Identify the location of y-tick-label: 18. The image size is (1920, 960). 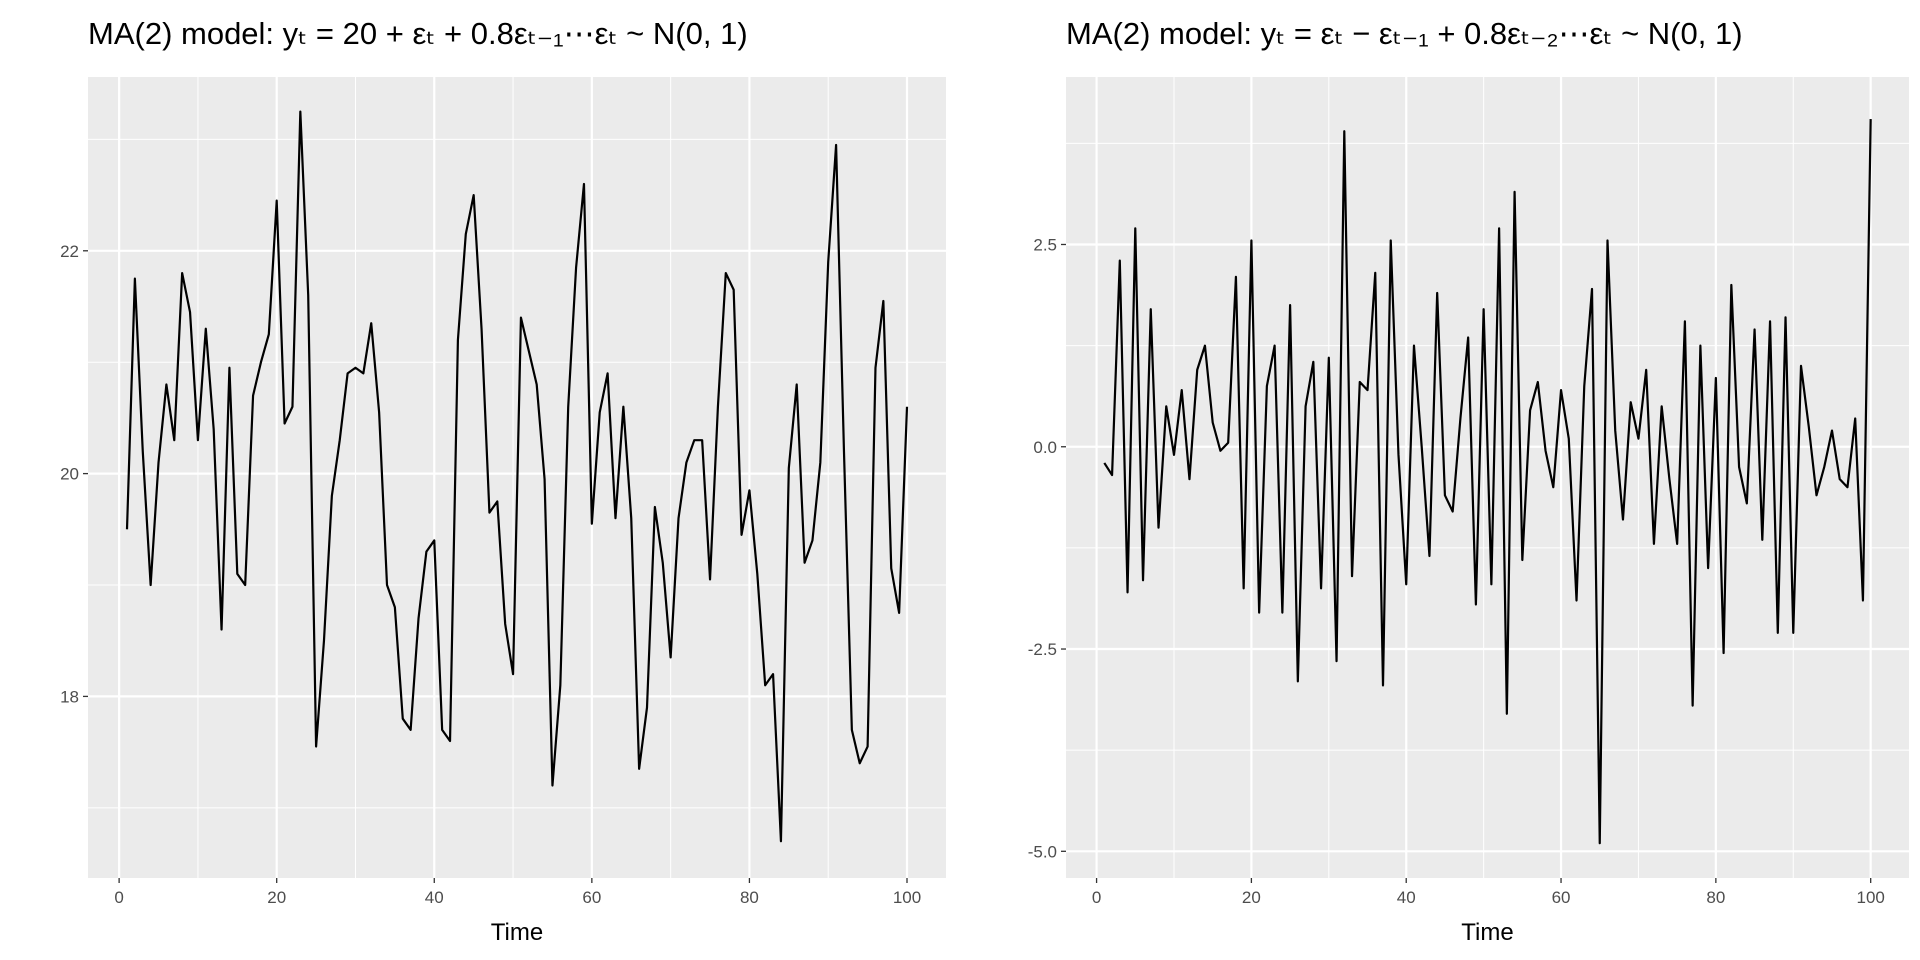
(69, 696).